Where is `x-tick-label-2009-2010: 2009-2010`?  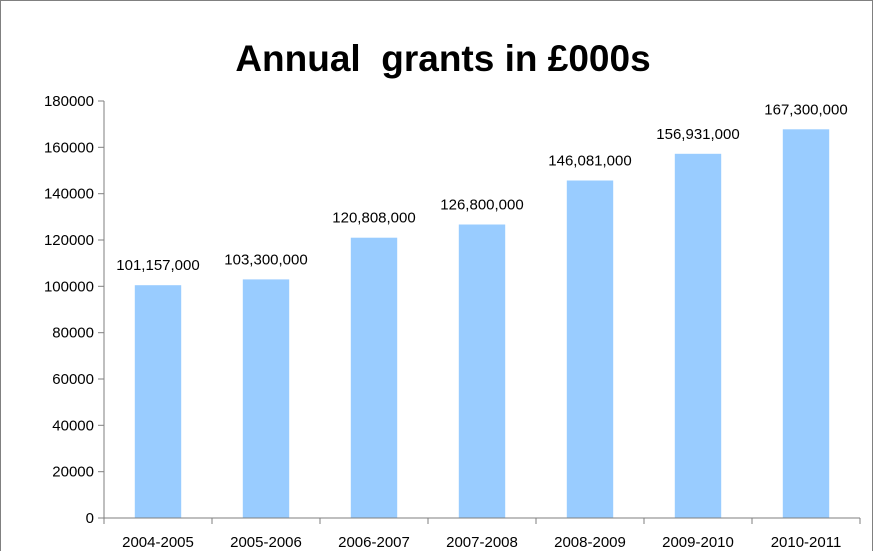
x-tick-label-2009-2010: 2009-2010 is located at coordinates (698, 542).